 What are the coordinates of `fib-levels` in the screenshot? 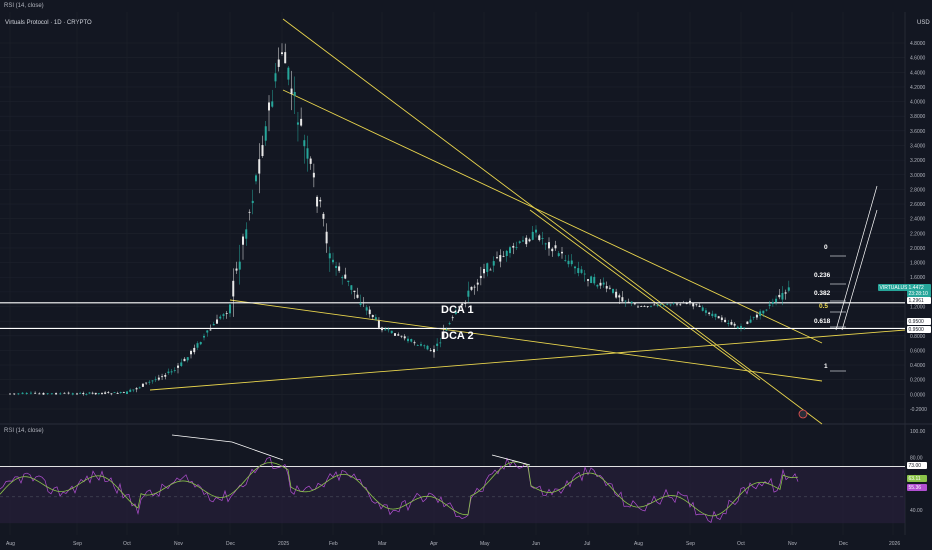 It's located at (838, 302).